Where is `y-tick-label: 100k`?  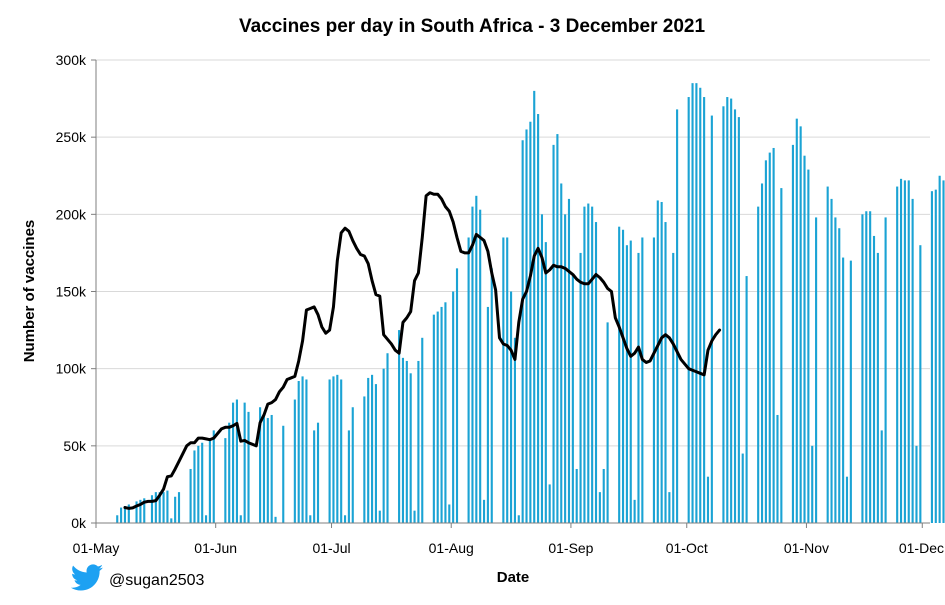
y-tick-label: 100k is located at coordinates (71, 369).